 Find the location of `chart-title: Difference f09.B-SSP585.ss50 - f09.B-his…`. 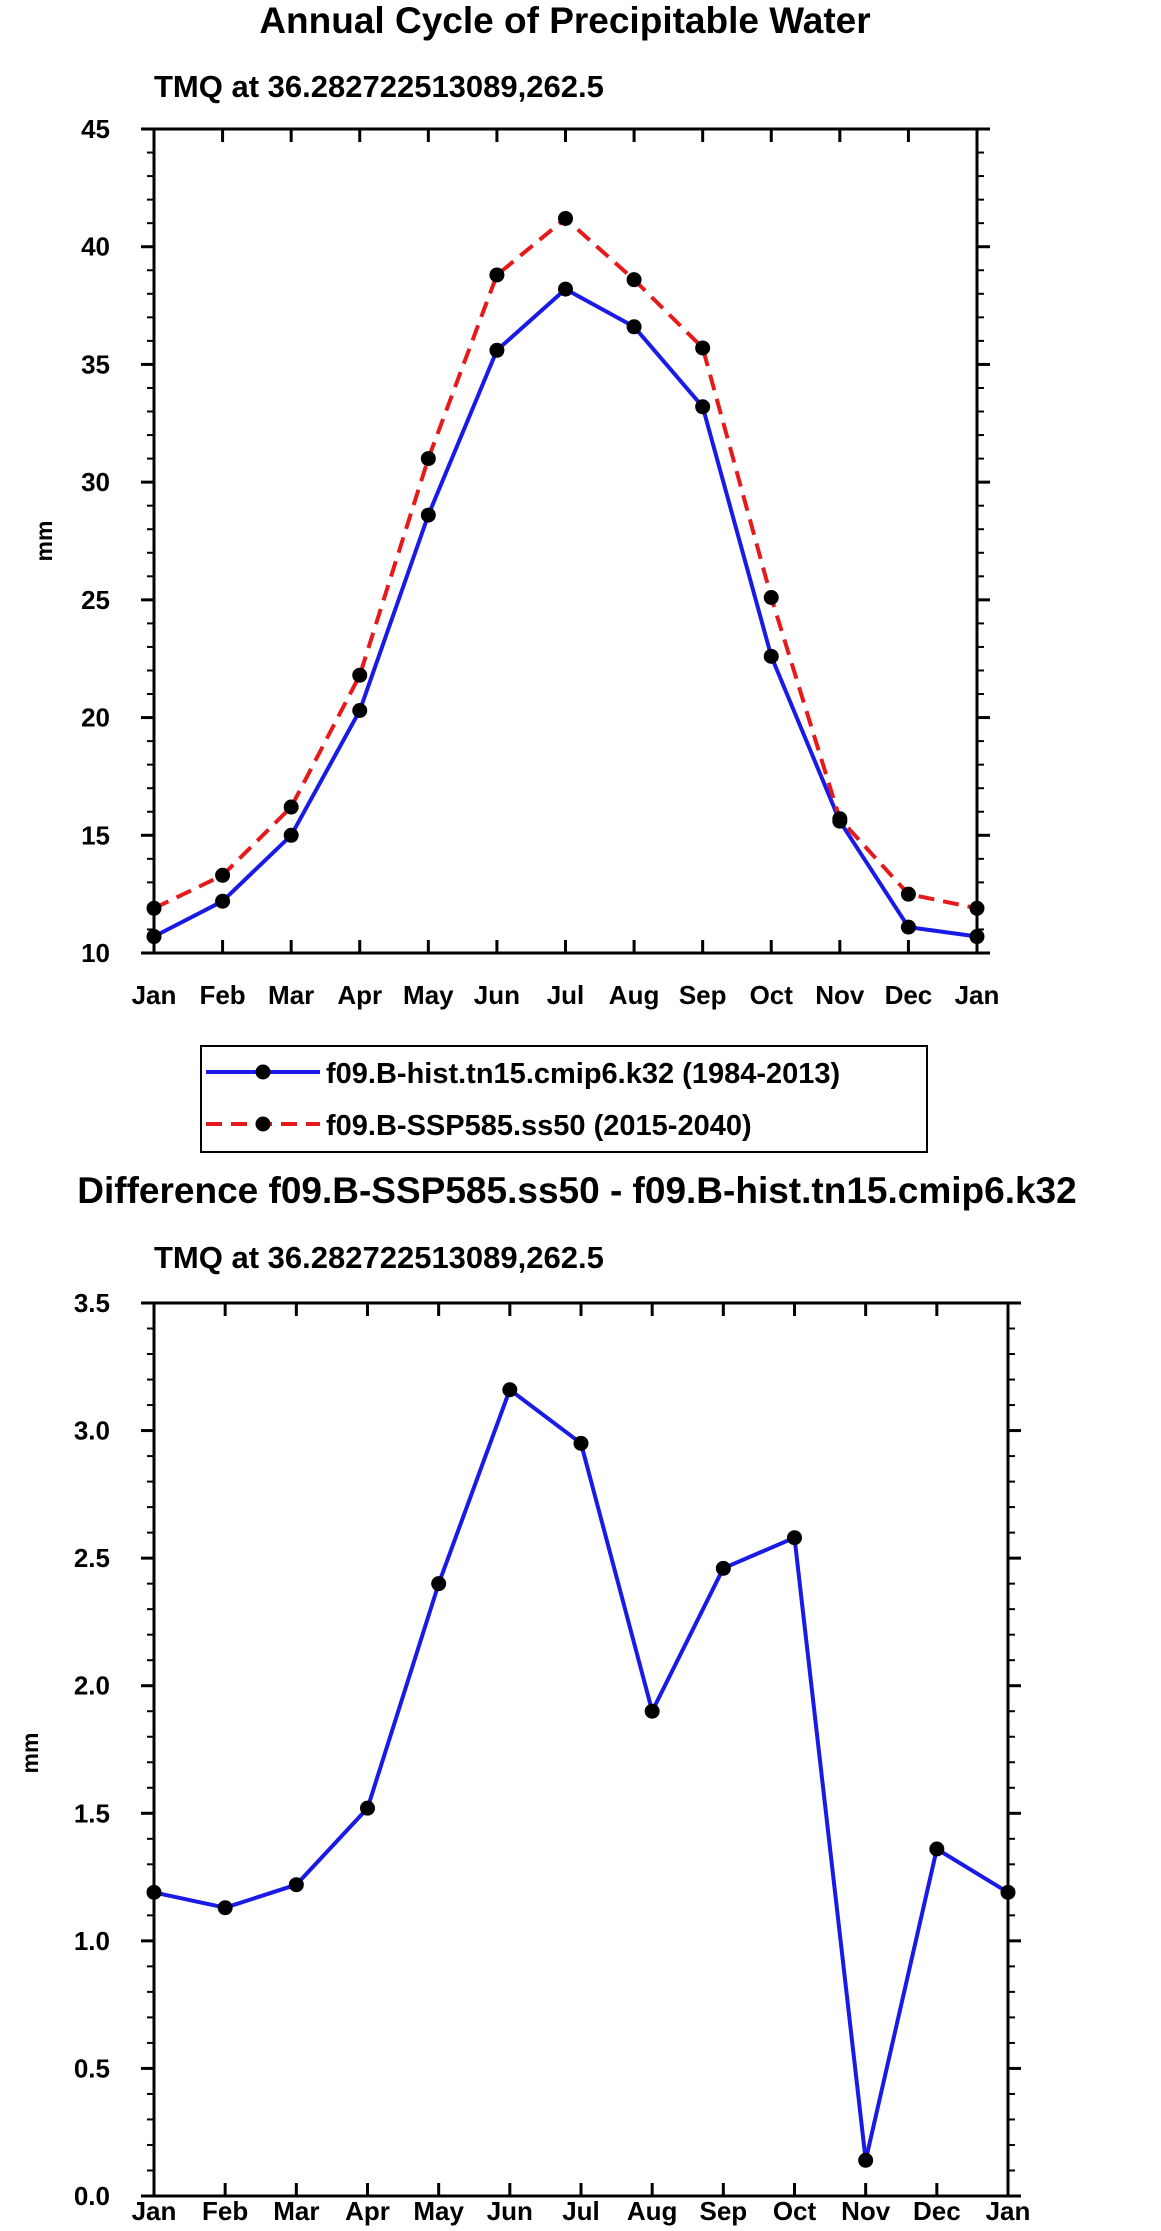

chart-title: Difference f09.B-SSP585.ss50 - f09.B-his… is located at coordinates (576, 1190).